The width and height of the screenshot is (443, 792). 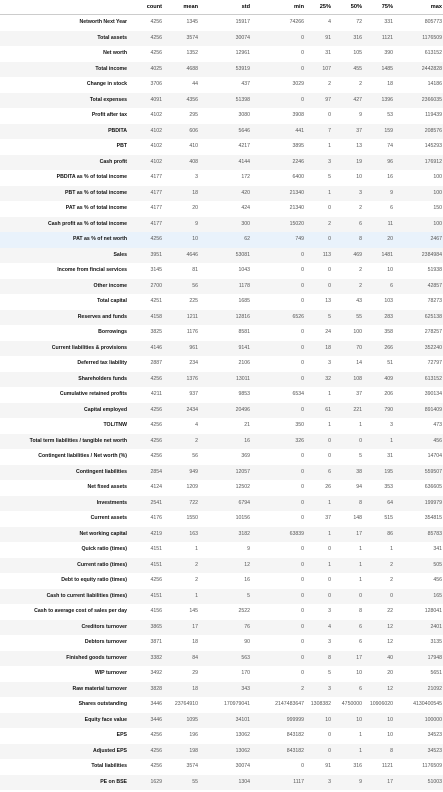 I want to click on table-cell: 9141, so click(x=244, y=347).